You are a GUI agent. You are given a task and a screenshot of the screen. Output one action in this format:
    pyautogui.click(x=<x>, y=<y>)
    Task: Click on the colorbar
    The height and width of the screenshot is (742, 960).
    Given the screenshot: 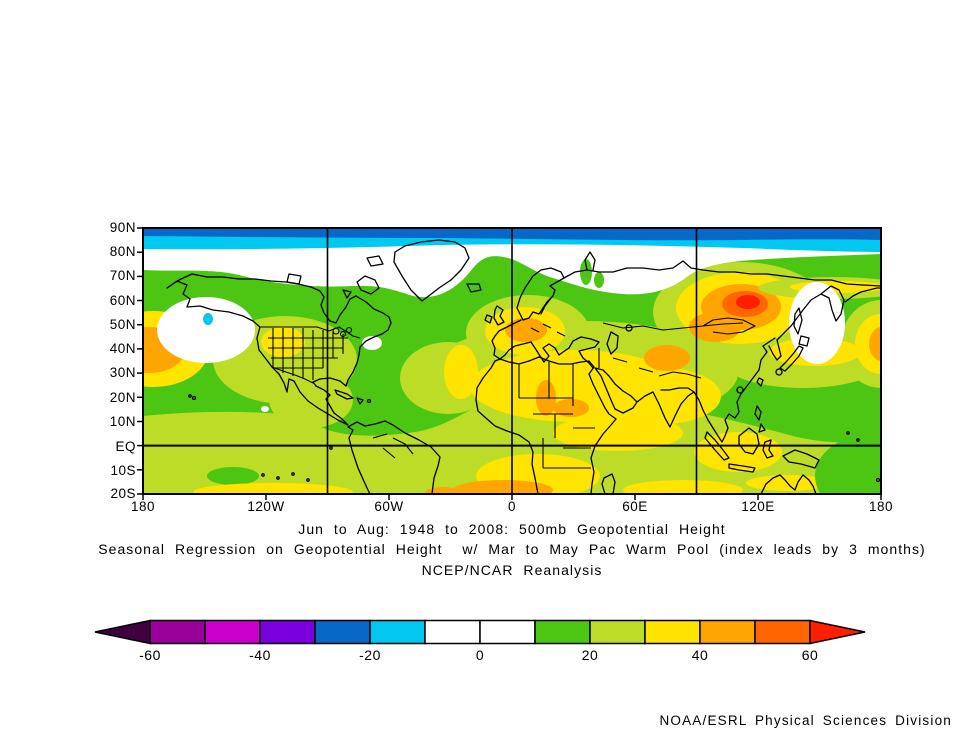 What is the action you would take?
    pyautogui.click(x=480, y=632)
    